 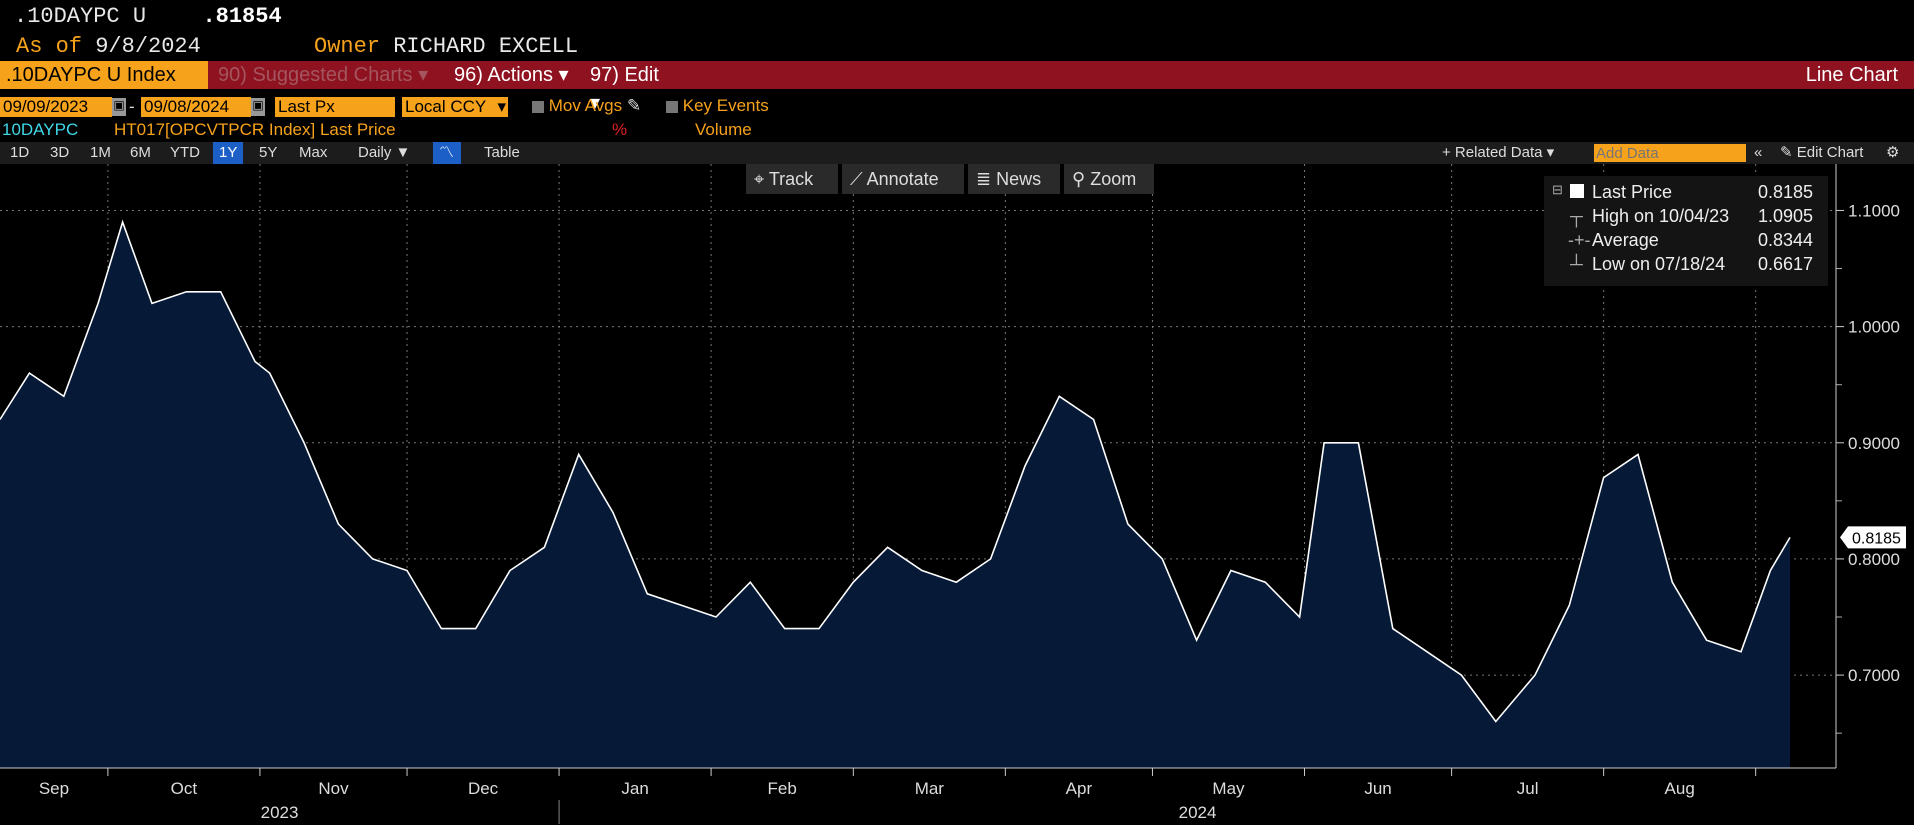 I want to click on gear-icon: ⚙, so click(x=1893, y=152).